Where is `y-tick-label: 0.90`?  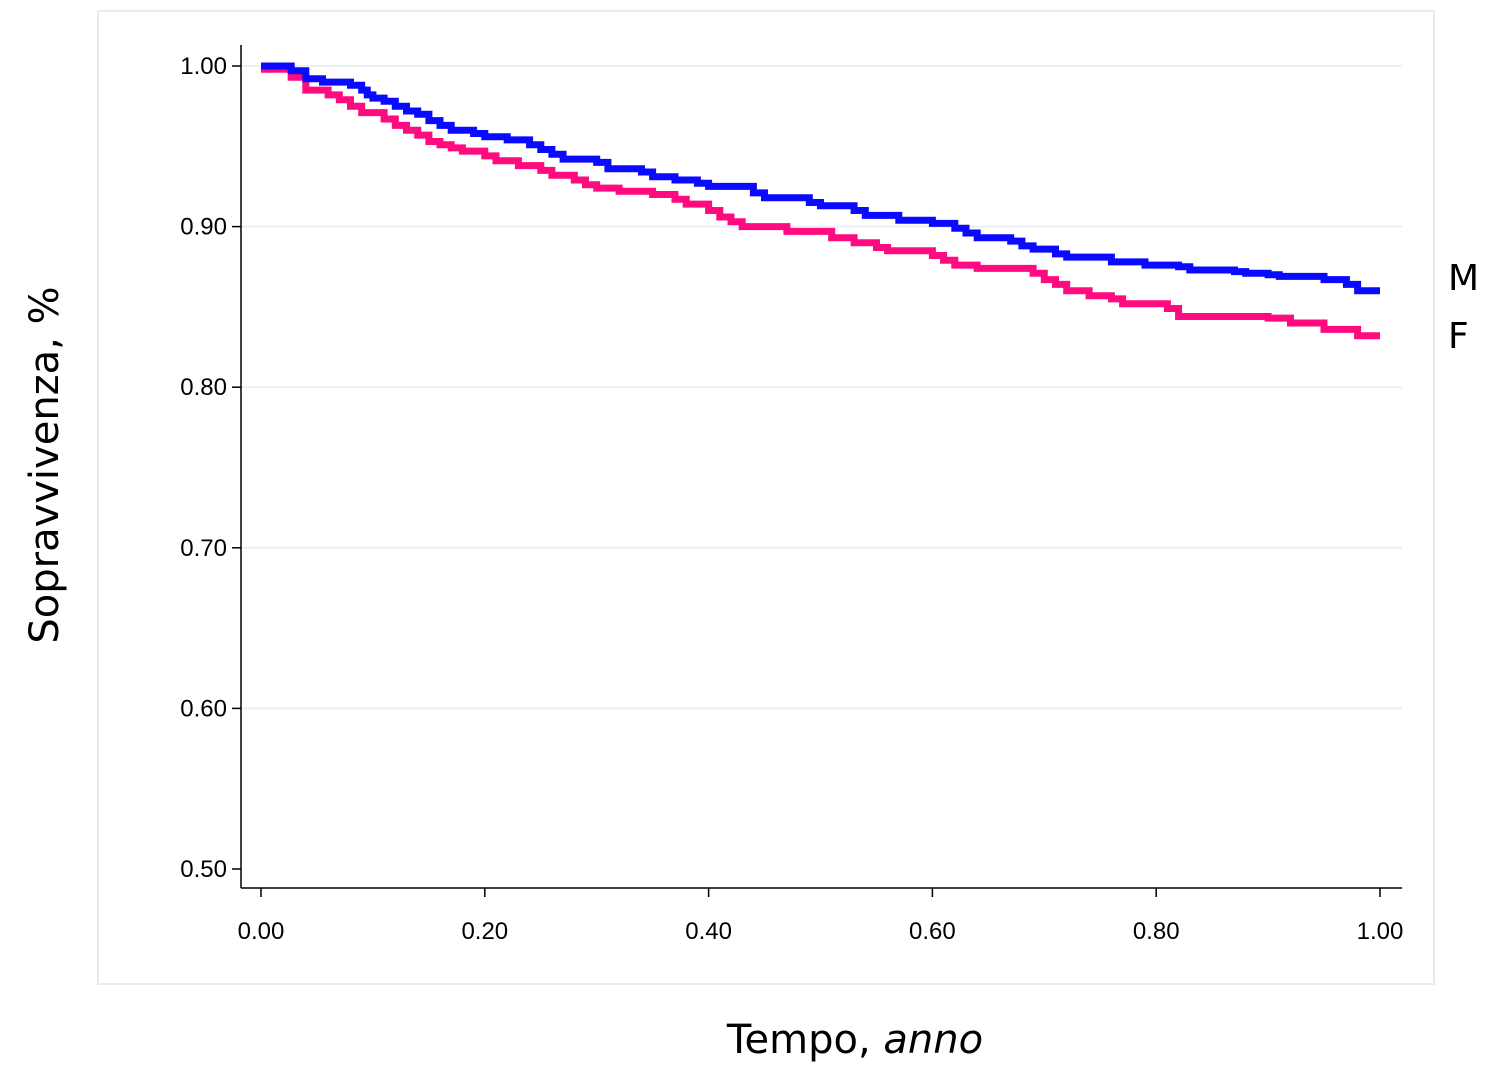 y-tick-label: 0.90 is located at coordinates (203, 227).